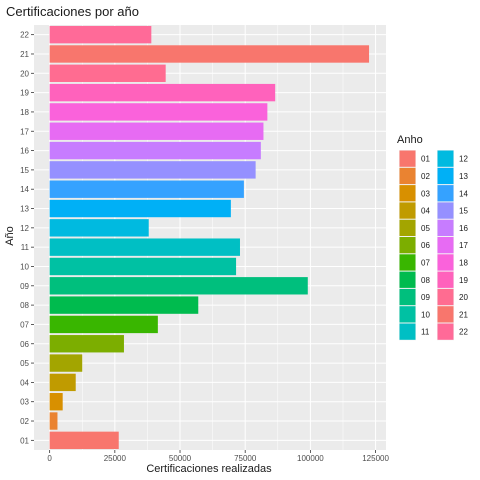 The image size is (480, 480). What do you see at coordinates (10, 236) in the screenshot?
I see `y-axis-title: Año` at bounding box center [10, 236].